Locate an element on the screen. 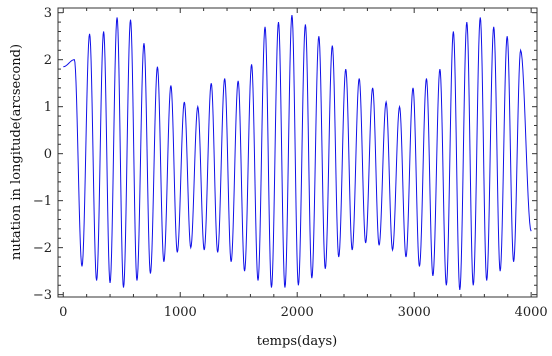 This screenshot has width=552, height=356. x-axis-label: temps(days) is located at coordinates (297, 341).